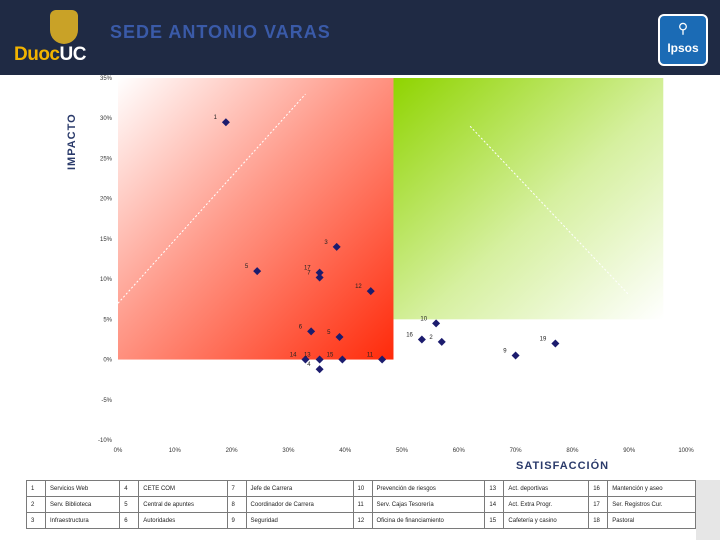  I want to click on legend-item-label: Act. Extra Progr., so click(546, 504).